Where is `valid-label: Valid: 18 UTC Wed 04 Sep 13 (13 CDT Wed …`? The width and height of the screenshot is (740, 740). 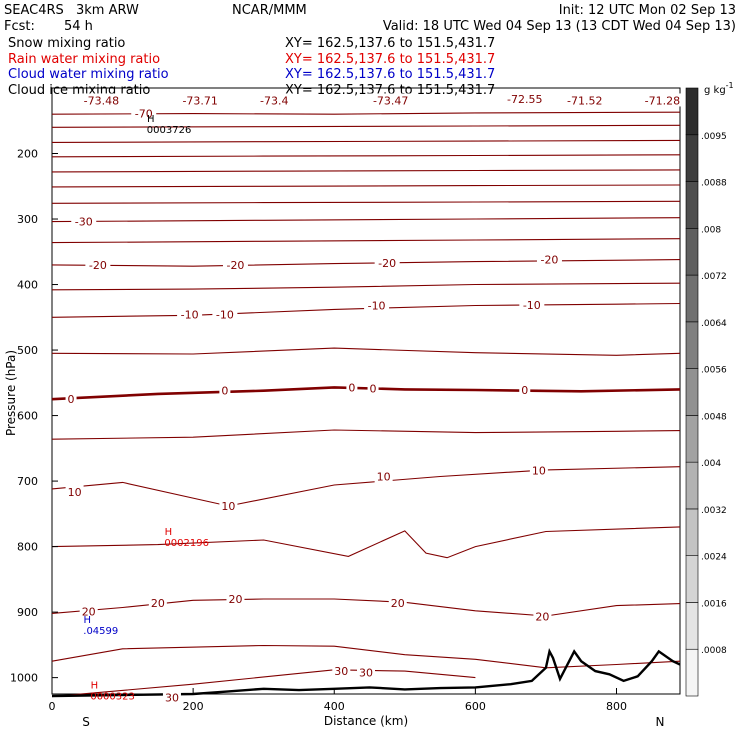 valid-label: Valid: 18 UTC Wed 04 Sep 13 (13 CDT Wed … is located at coordinates (559, 26).